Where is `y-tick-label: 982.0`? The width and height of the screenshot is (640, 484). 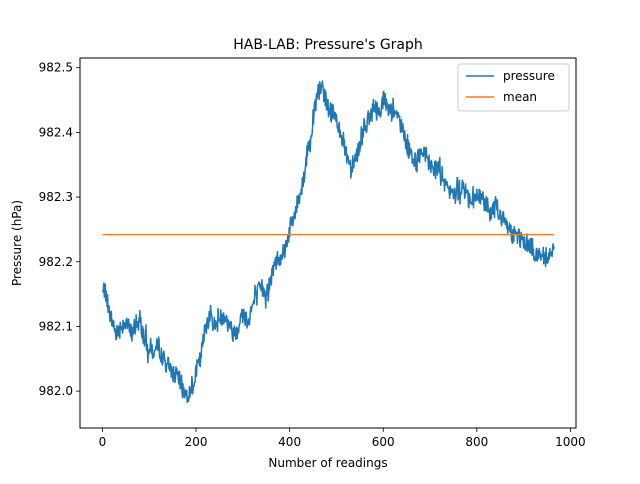 y-tick-label: 982.0 is located at coordinates (56, 391).